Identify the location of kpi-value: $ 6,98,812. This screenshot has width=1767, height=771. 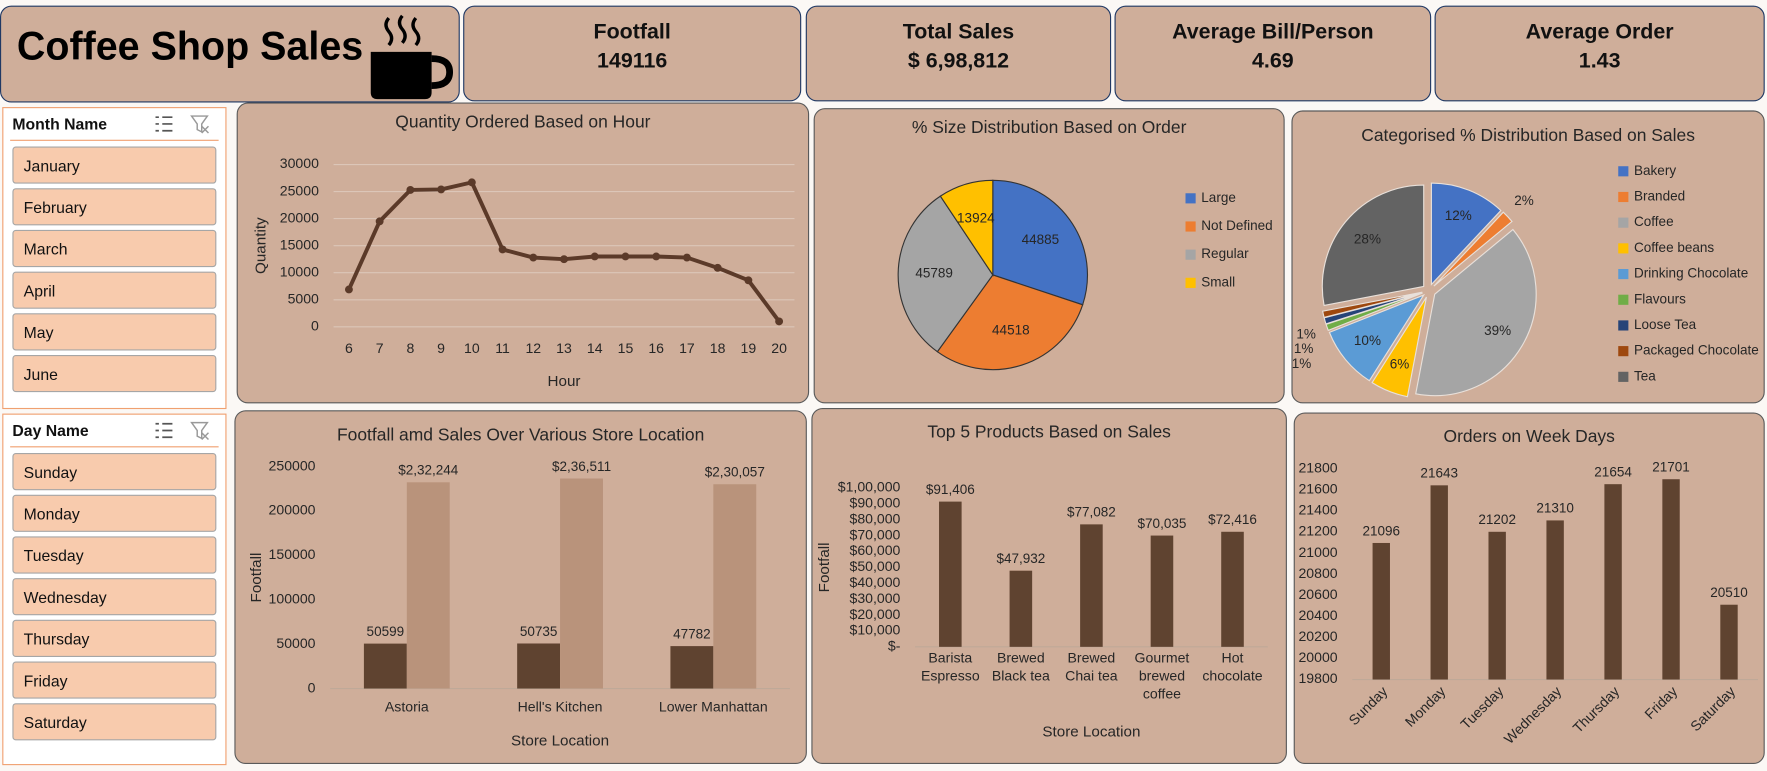
(958, 61).